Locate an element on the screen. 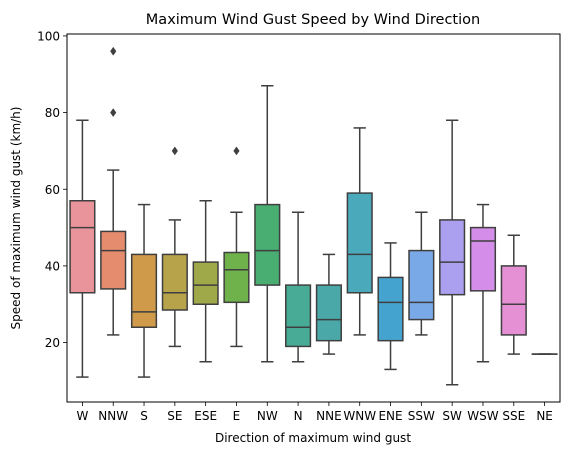 The height and width of the screenshot is (459, 571). y-axis-label: Speed of maximum wind gust (km/h) is located at coordinates (16, 218).